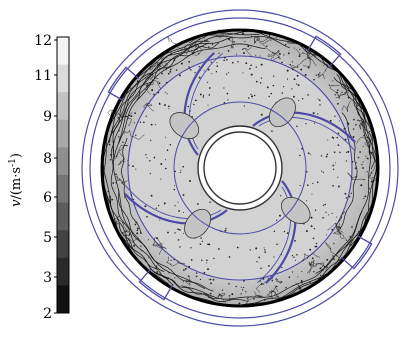 The width and height of the screenshot is (414, 340). I want to click on velocity-contour, so click(295, 210).